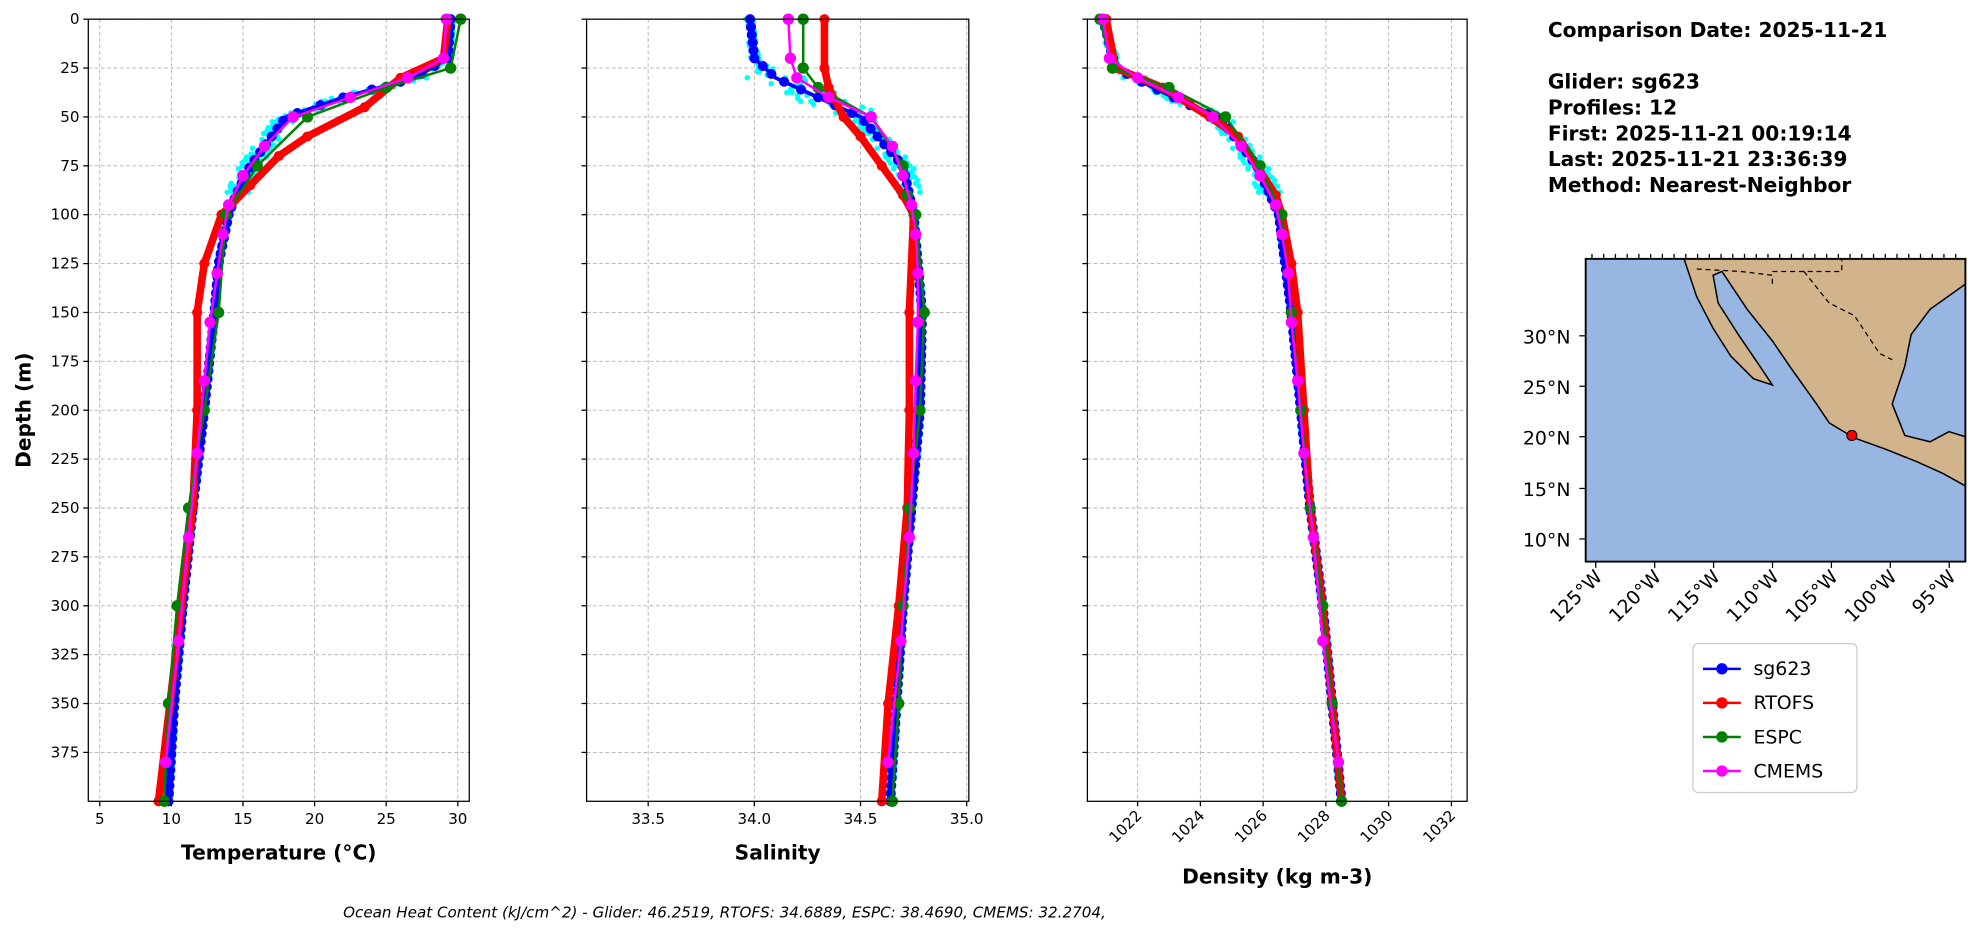 Image resolution: width=1978 pixels, height=934 pixels. What do you see at coordinates (1794, 309) in the screenshot?
I see `borders` at bounding box center [1794, 309].